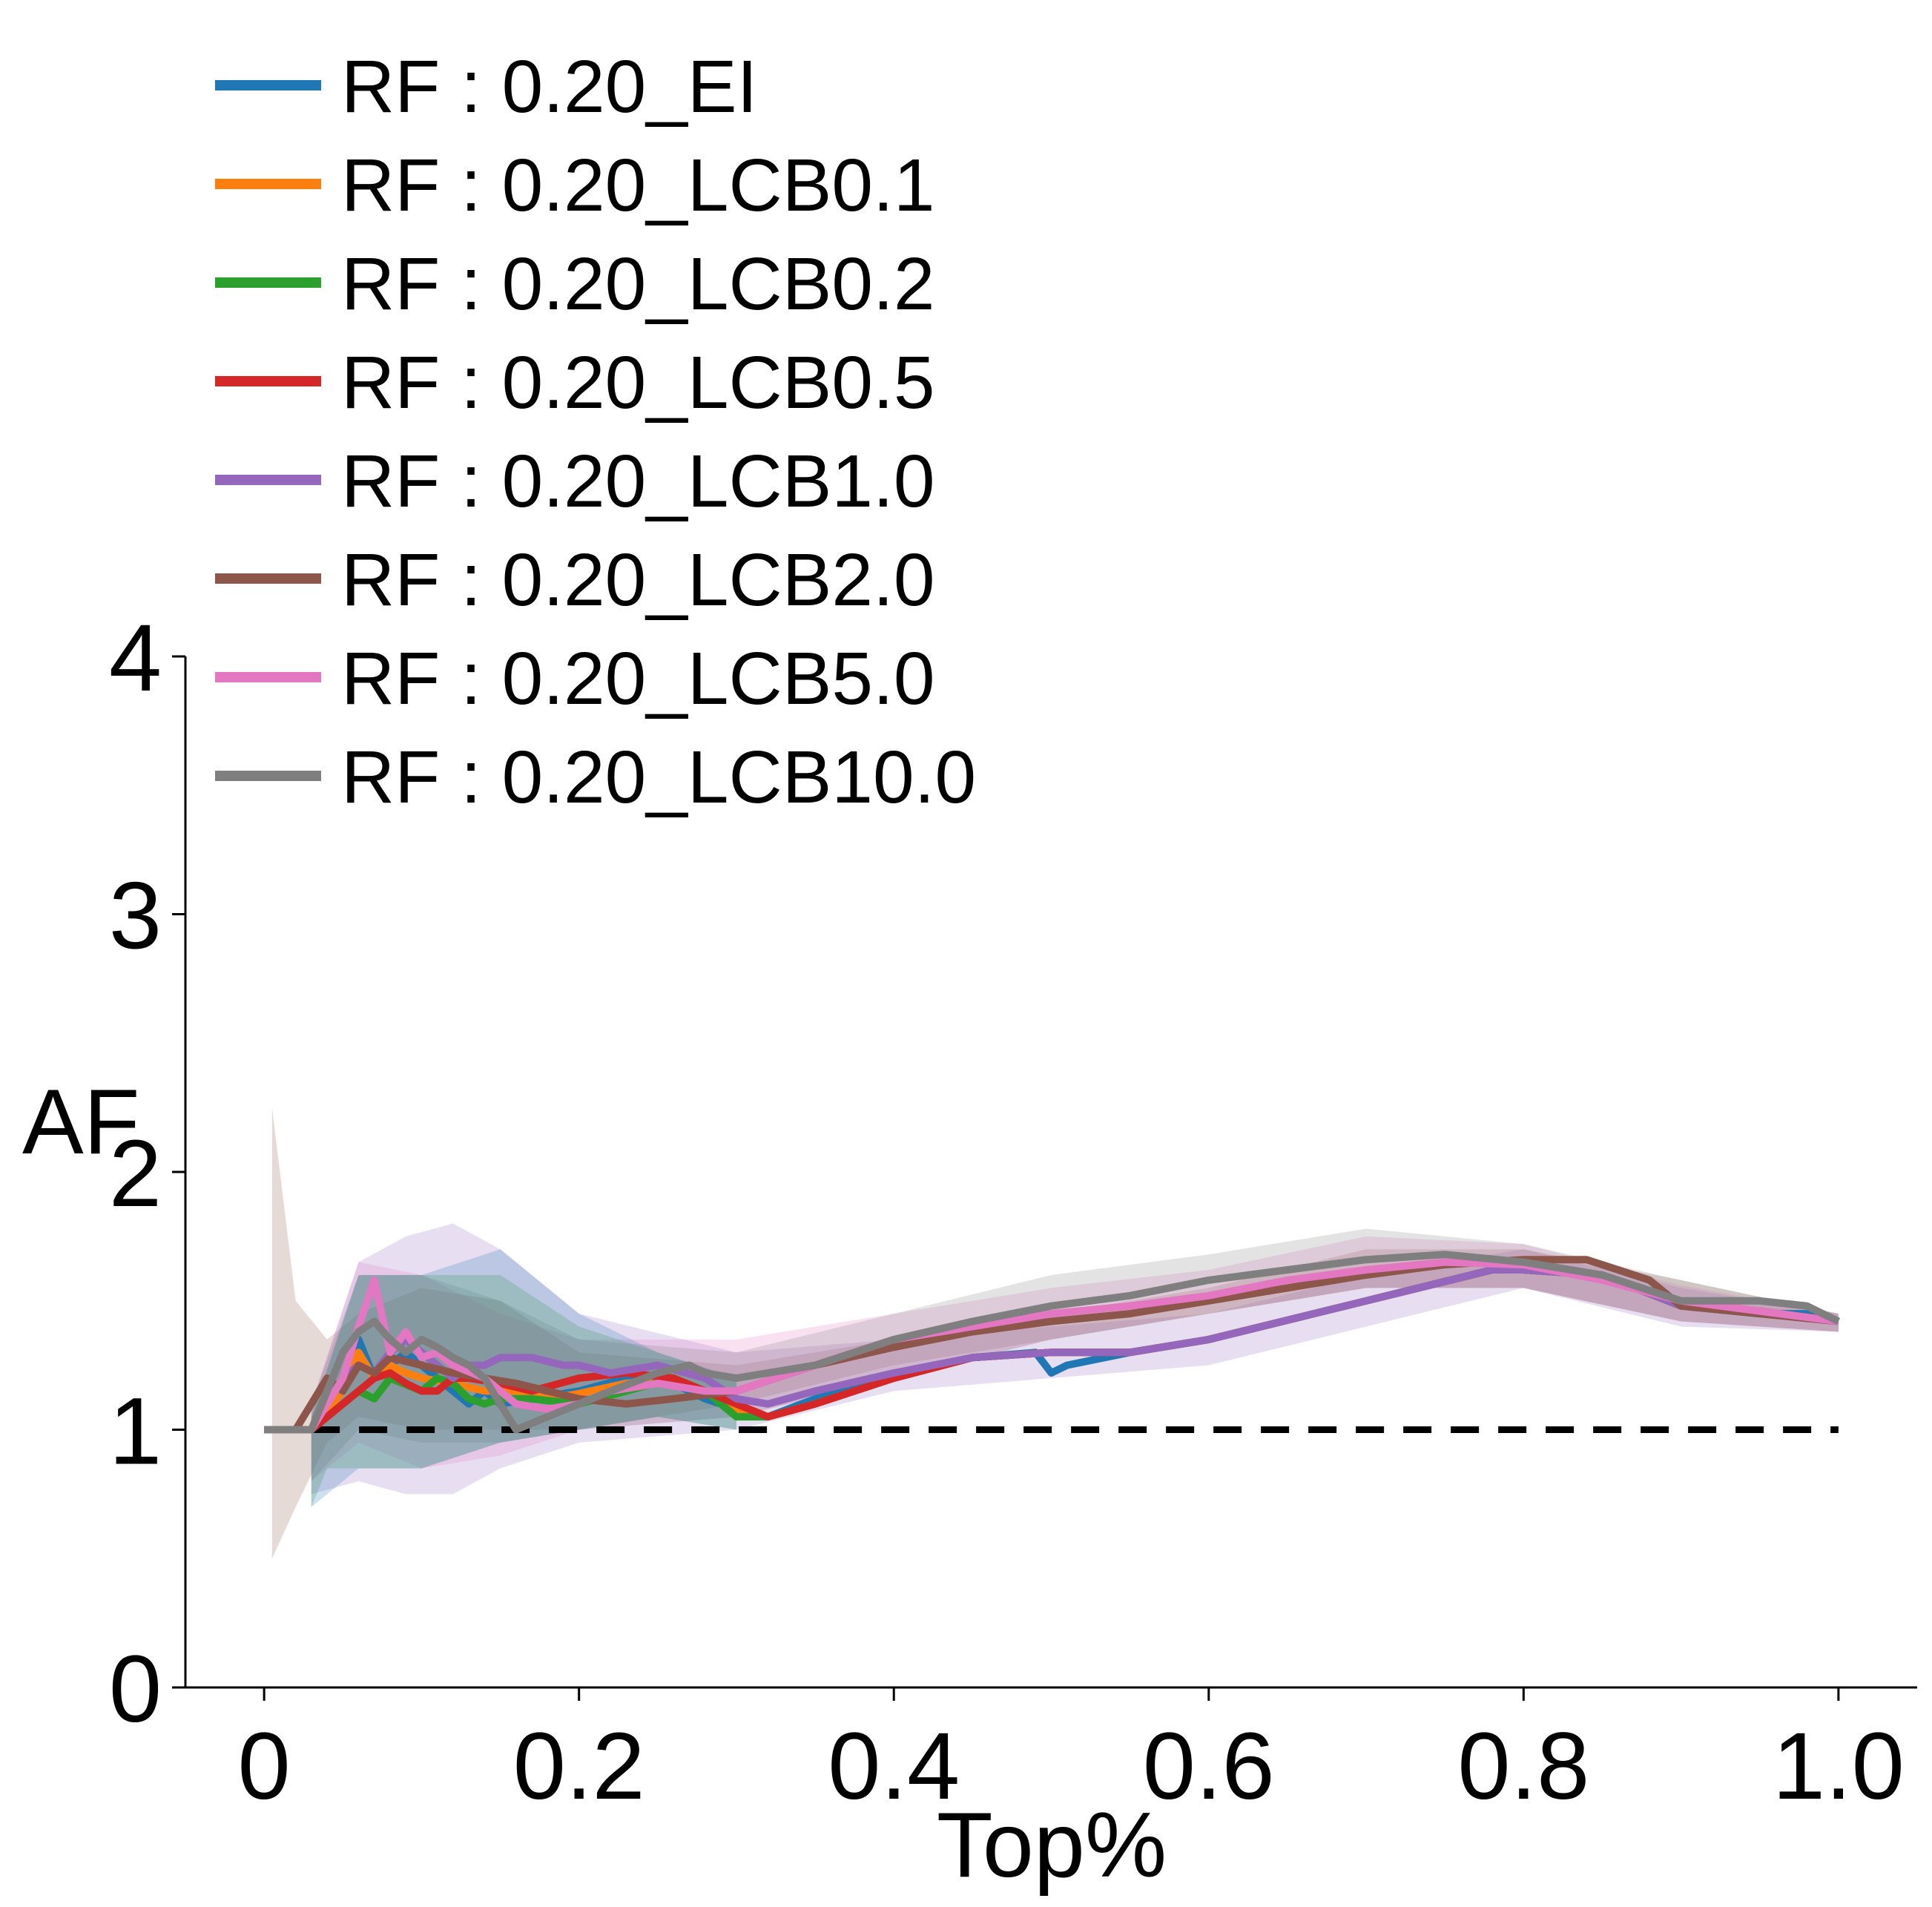 The image size is (1932, 1907). What do you see at coordinates (637, 678) in the screenshot?
I see `legend-label-6: RF : 0.20_LCB5.0` at bounding box center [637, 678].